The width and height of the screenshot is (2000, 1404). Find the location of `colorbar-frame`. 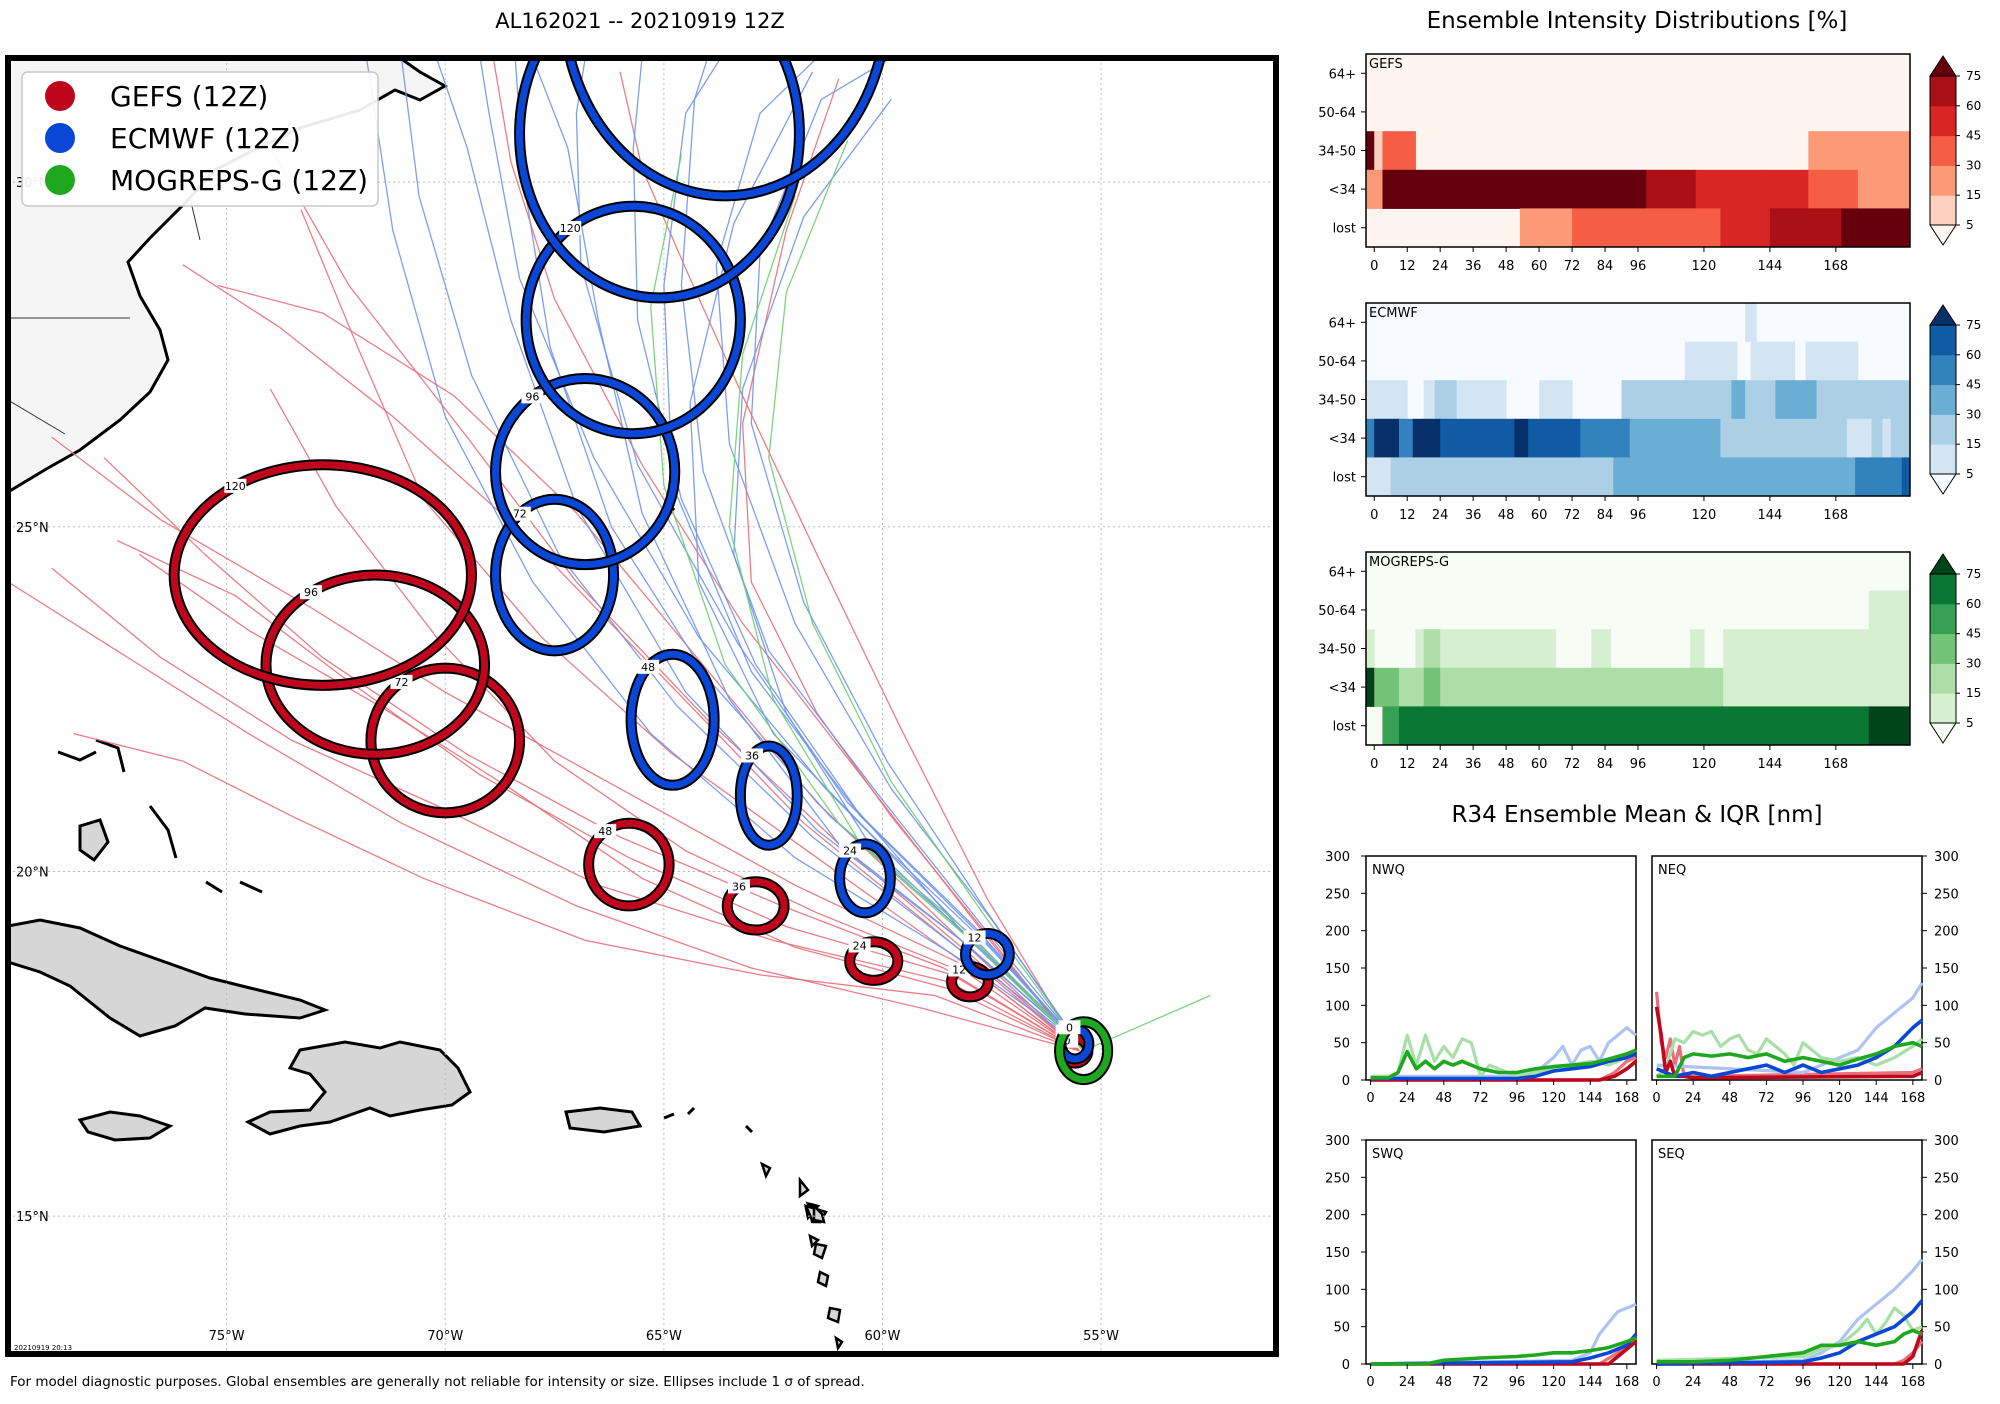

colorbar-frame is located at coordinates (1943, 648).